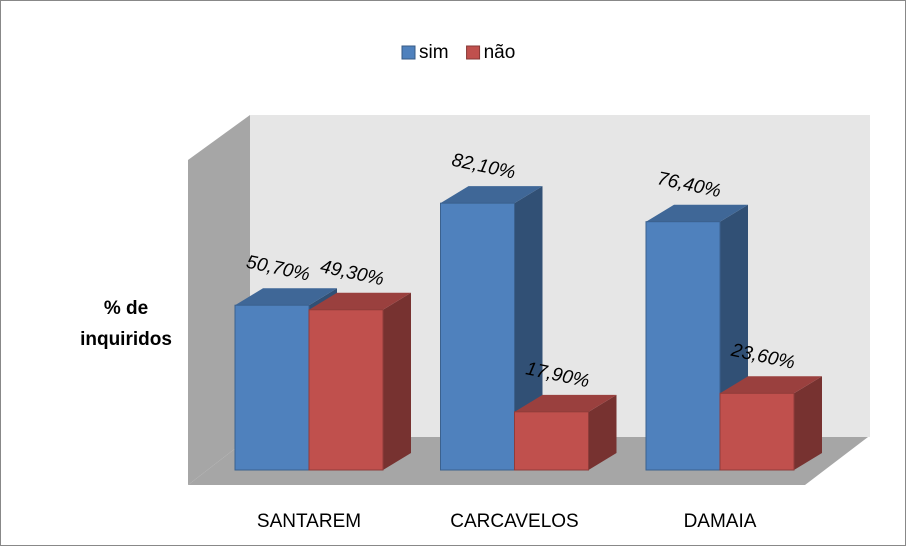 Image resolution: width=907 pixels, height=547 pixels. I want to click on x-tick-label: CARCAVELOS, so click(514, 521).